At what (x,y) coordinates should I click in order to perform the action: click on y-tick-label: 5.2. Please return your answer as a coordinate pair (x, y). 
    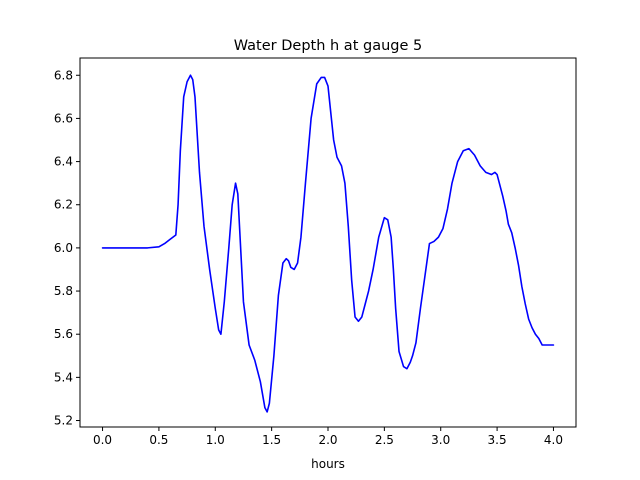
    Looking at the image, I should click on (63, 421).